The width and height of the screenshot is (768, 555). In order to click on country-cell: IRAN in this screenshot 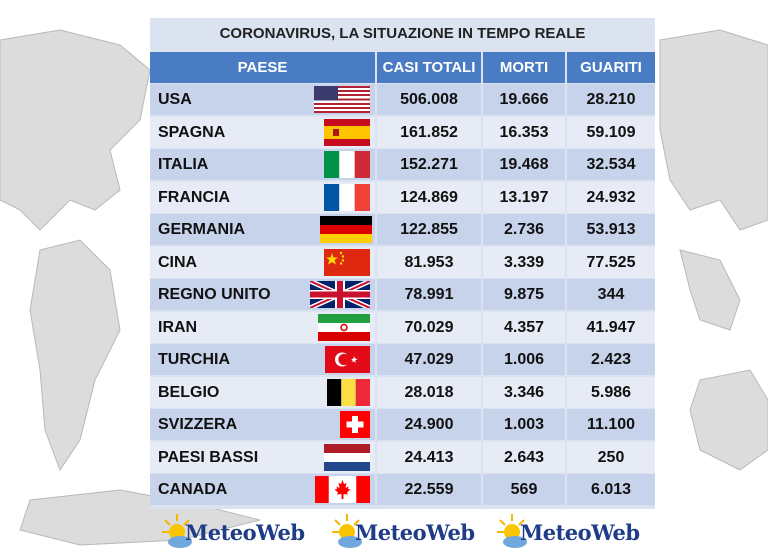, I will do `click(262, 327)`.